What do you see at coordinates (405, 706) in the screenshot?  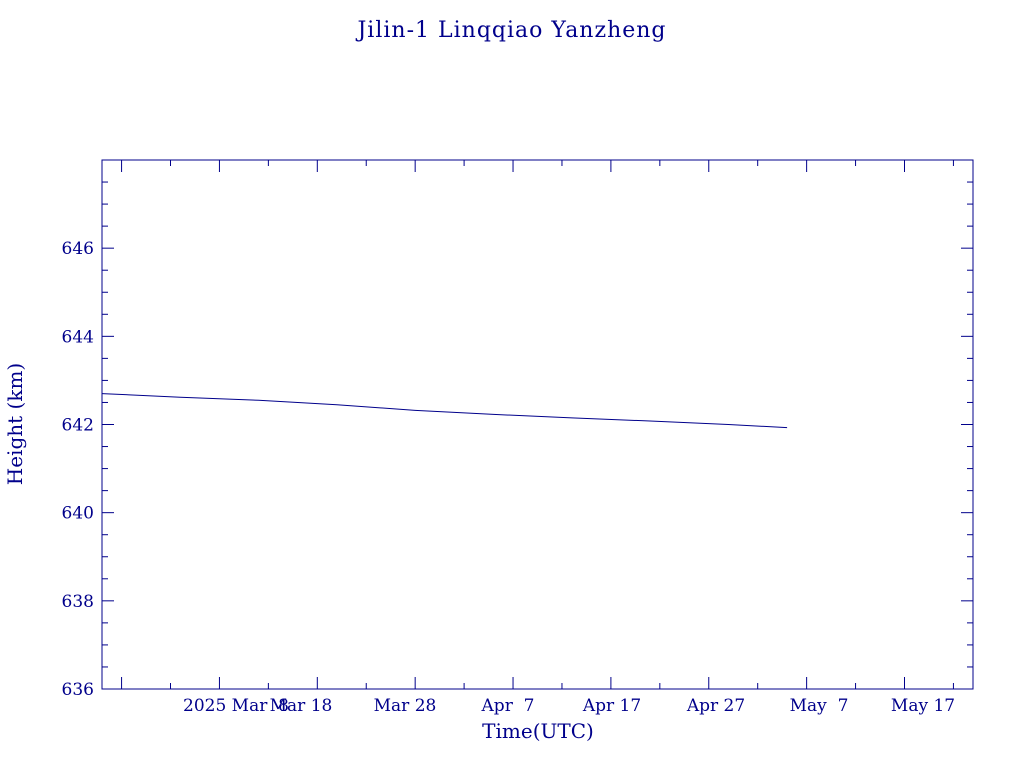 I see `x-tick-label: Mar 28` at bounding box center [405, 706].